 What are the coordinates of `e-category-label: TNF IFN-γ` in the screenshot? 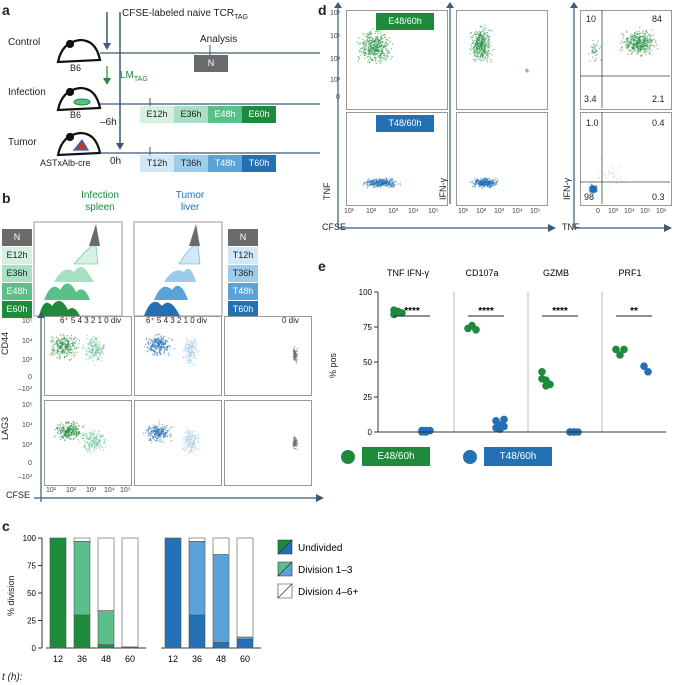 It's located at (408, 273).